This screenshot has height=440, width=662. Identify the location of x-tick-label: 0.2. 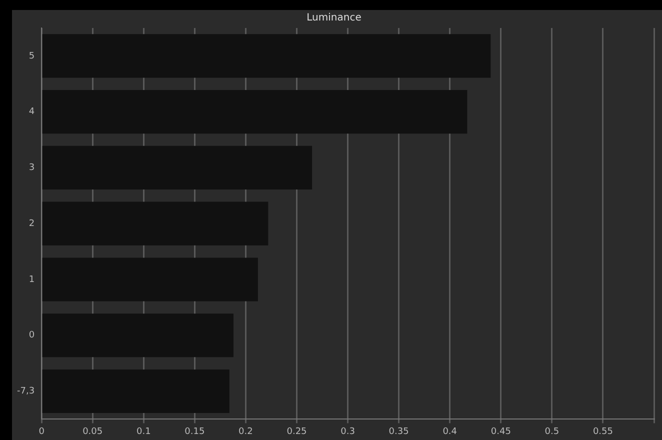
(245, 431).